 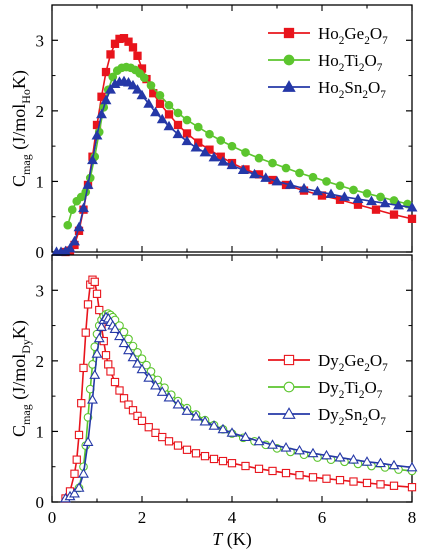 I want to click on legend-label: Ho2Ge2O7, so click(x=353, y=35).